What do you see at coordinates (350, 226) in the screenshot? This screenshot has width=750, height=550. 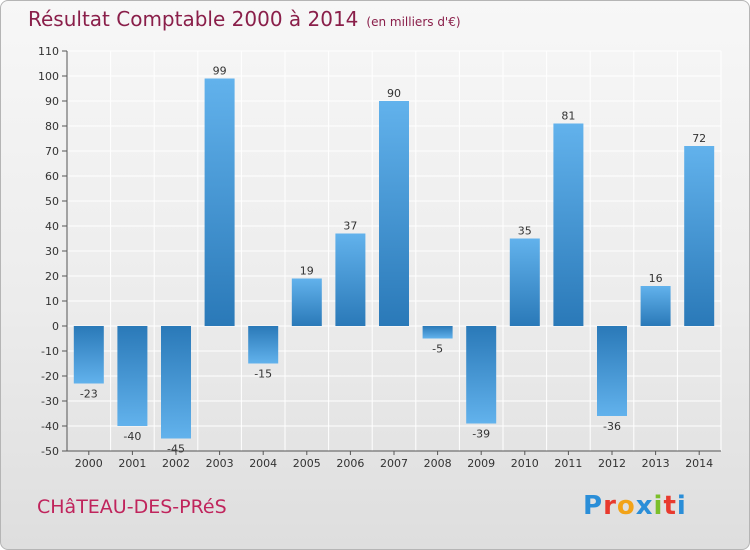 I see `data-label: 37` at bounding box center [350, 226].